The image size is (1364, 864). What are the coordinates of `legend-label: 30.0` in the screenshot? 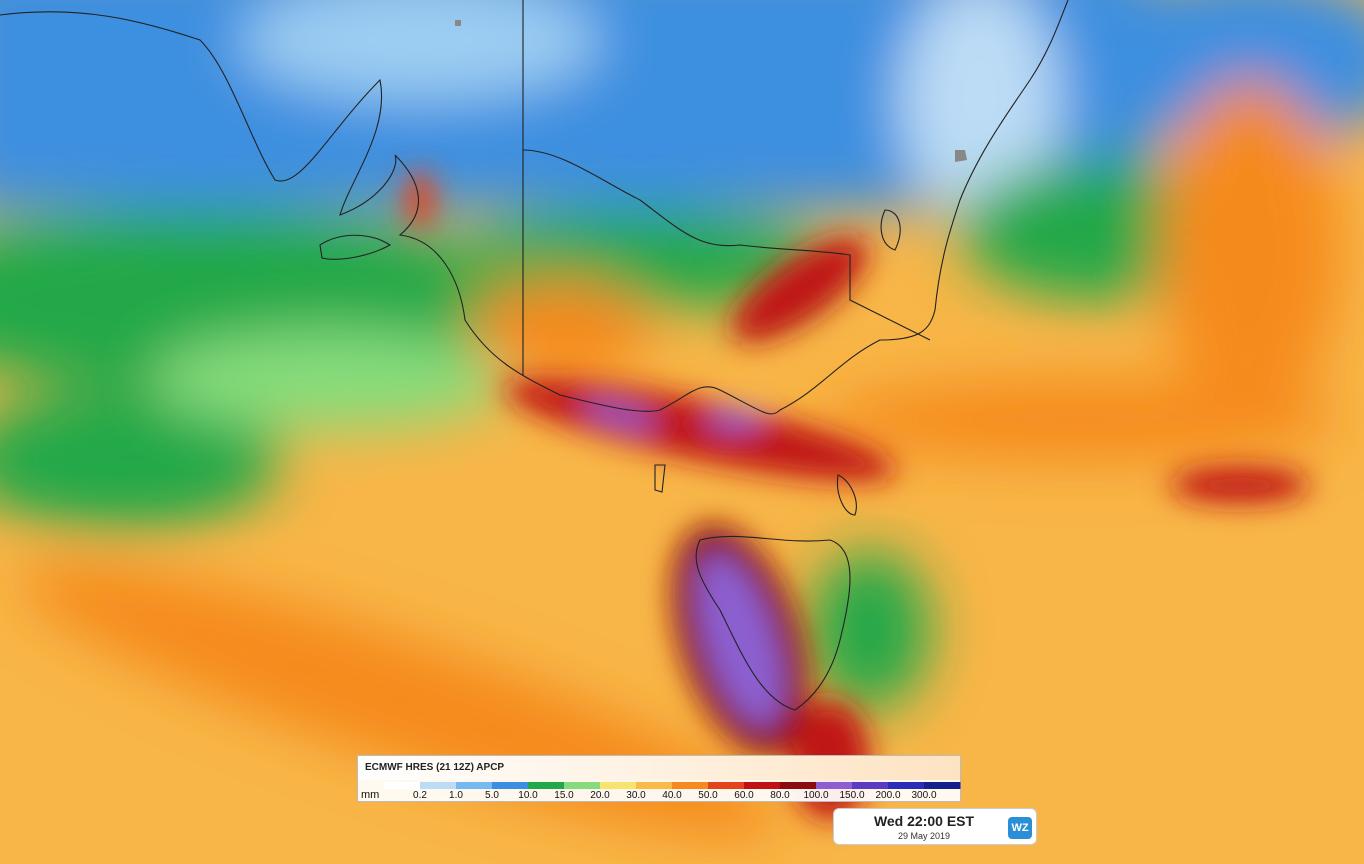 It's located at (636, 795).